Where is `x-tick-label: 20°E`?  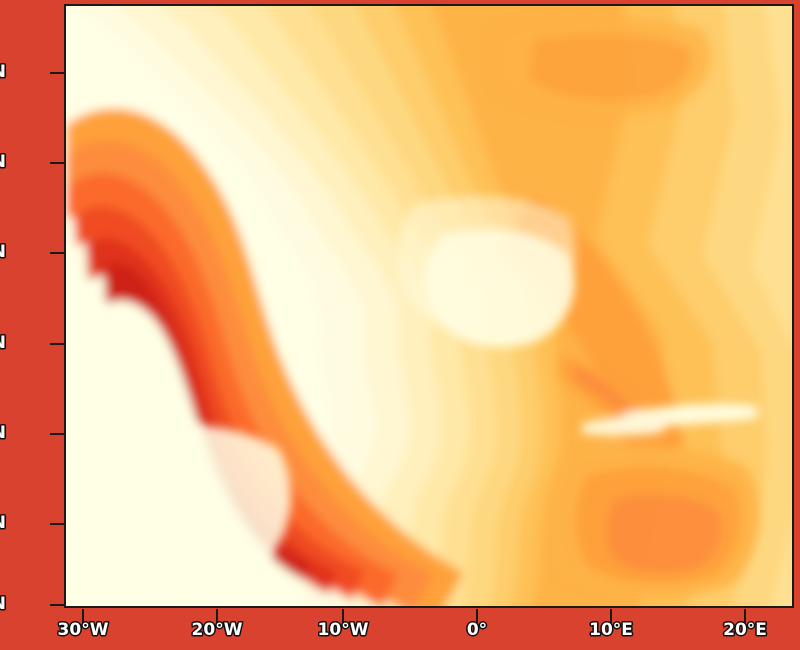 x-tick-label: 20°E is located at coordinates (745, 630).